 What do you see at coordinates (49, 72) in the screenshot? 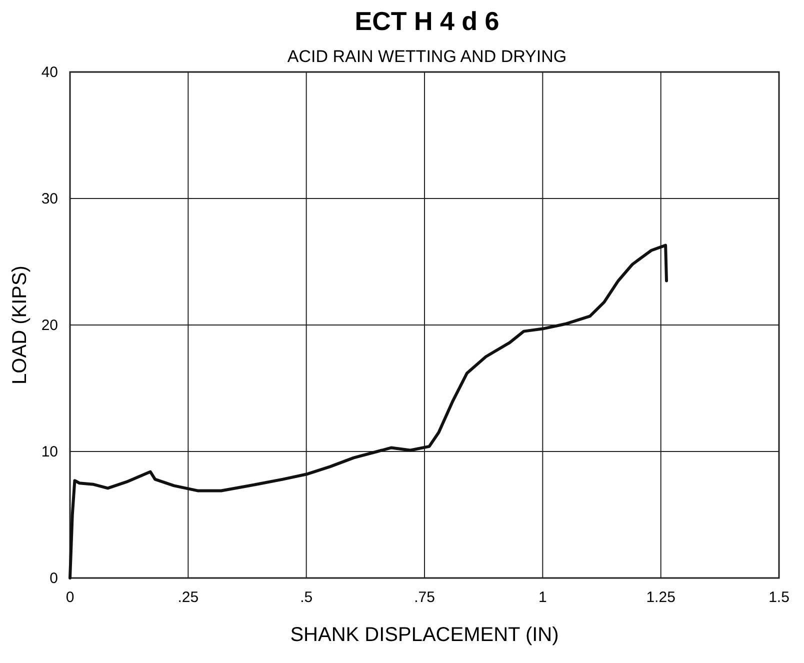
I see `y-tick-label: 40` at bounding box center [49, 72].